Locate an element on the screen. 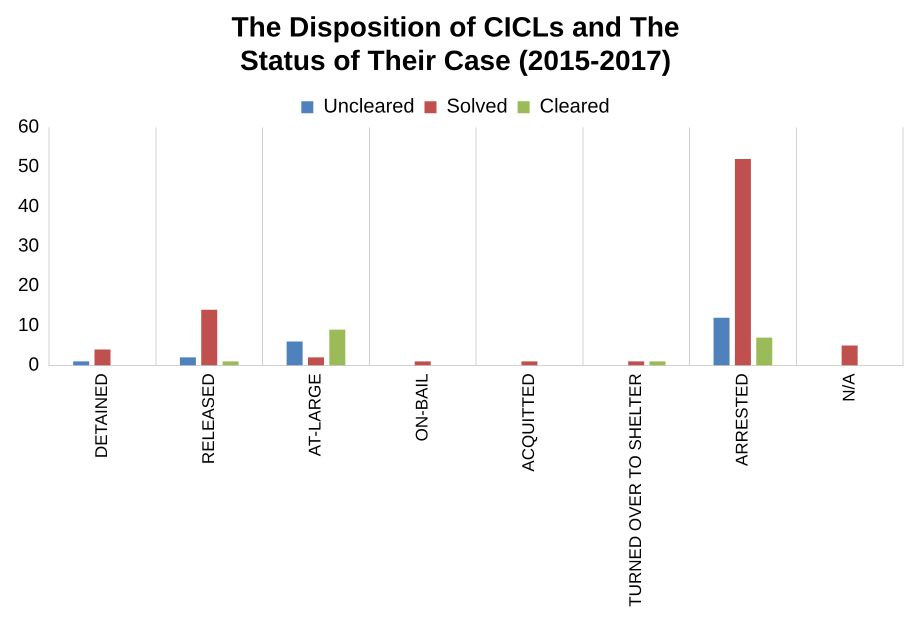 The width and height of the screenshot is (921, 623). y-tick-label: 10 is located at coordinates (29, 325).